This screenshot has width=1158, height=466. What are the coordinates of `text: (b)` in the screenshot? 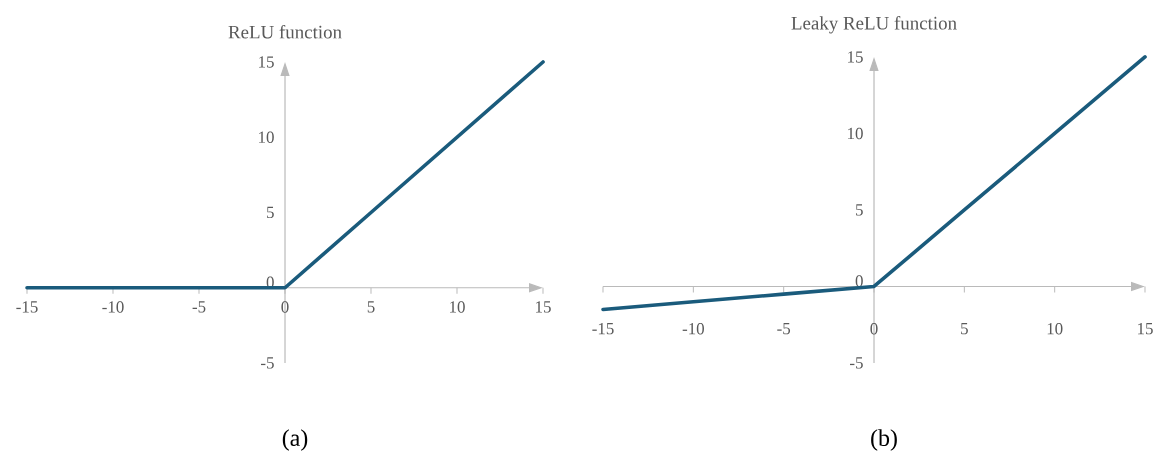 It's located at (884, 440).